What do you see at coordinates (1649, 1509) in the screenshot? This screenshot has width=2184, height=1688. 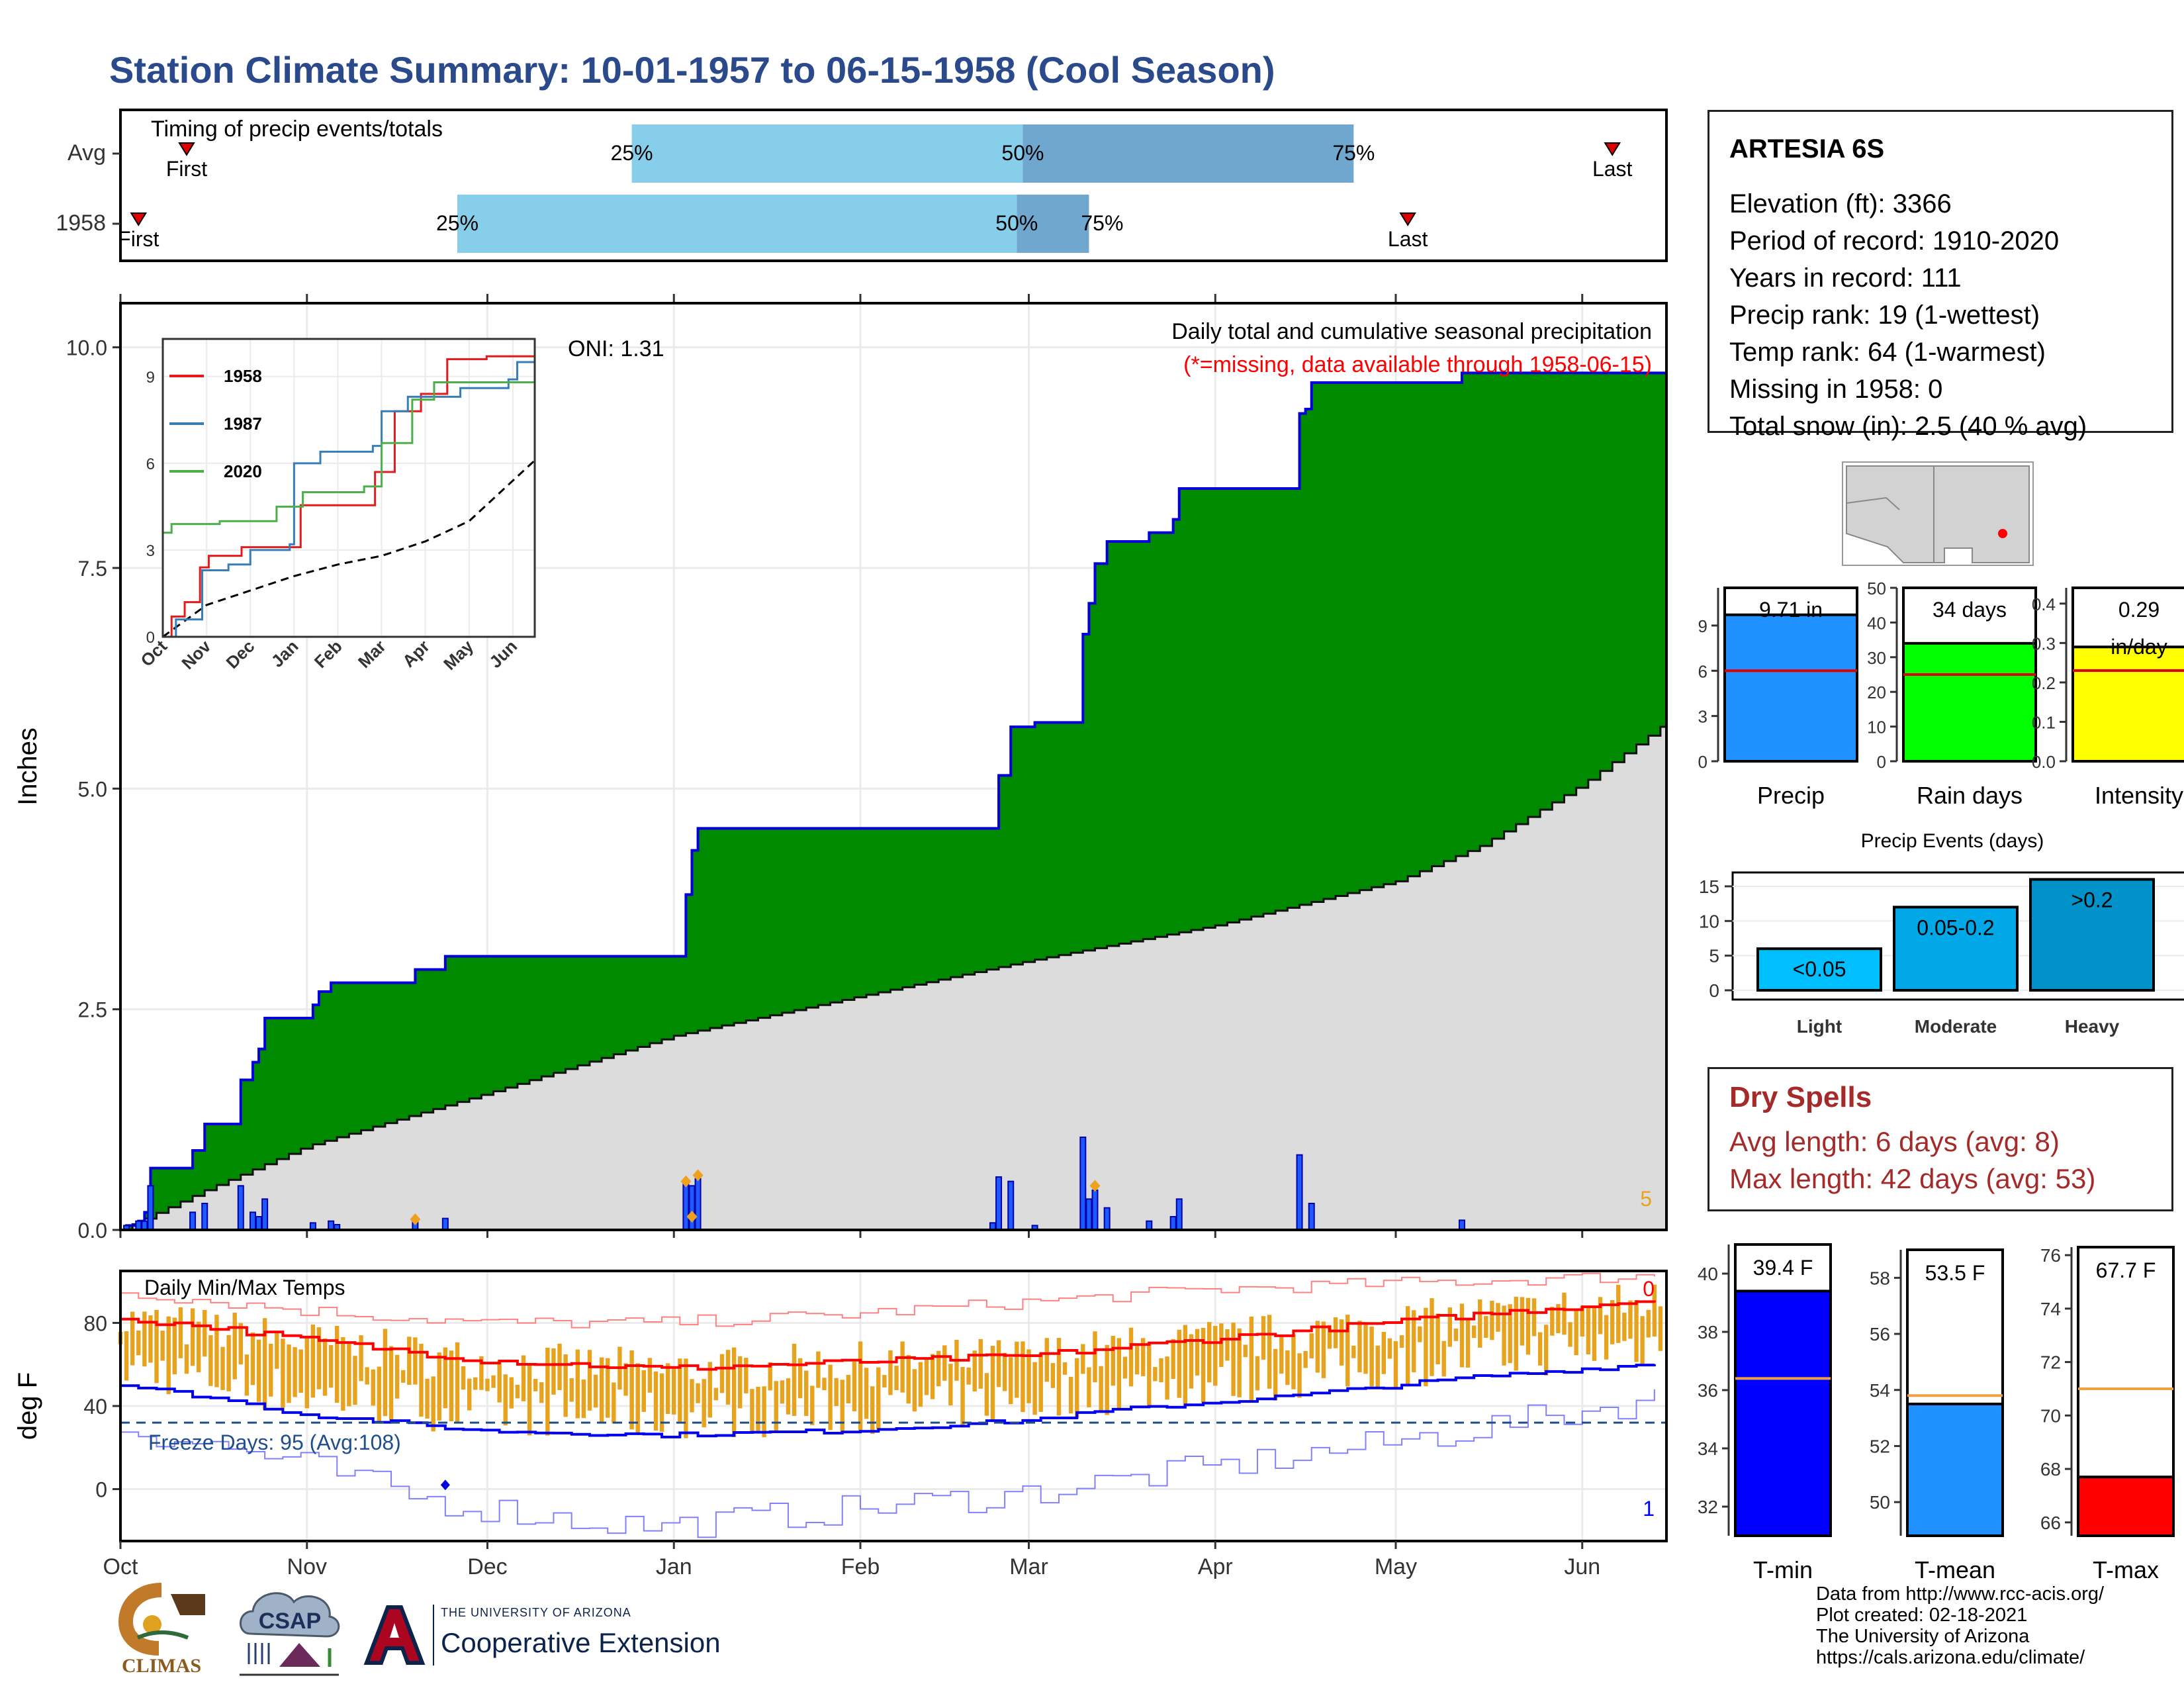 I see `record-low-count: 1` at bounding box center [1649, 1509].